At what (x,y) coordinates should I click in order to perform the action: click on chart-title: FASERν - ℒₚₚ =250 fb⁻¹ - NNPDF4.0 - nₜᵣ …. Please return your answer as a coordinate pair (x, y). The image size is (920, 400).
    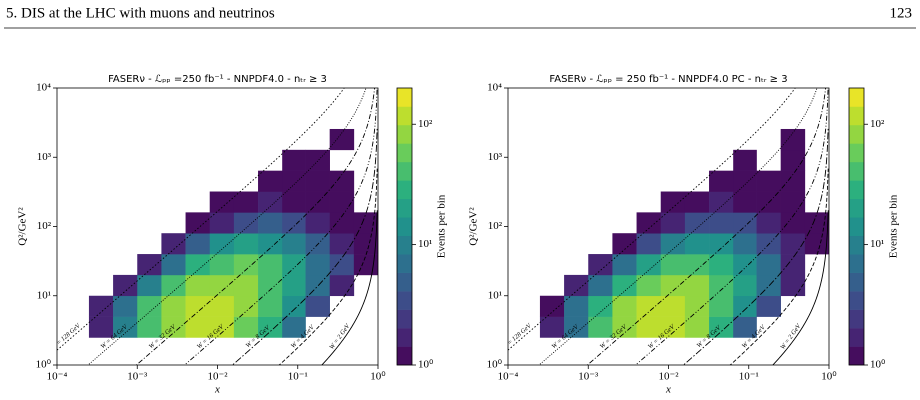
    Looking at the image, I should click on (217, 79).